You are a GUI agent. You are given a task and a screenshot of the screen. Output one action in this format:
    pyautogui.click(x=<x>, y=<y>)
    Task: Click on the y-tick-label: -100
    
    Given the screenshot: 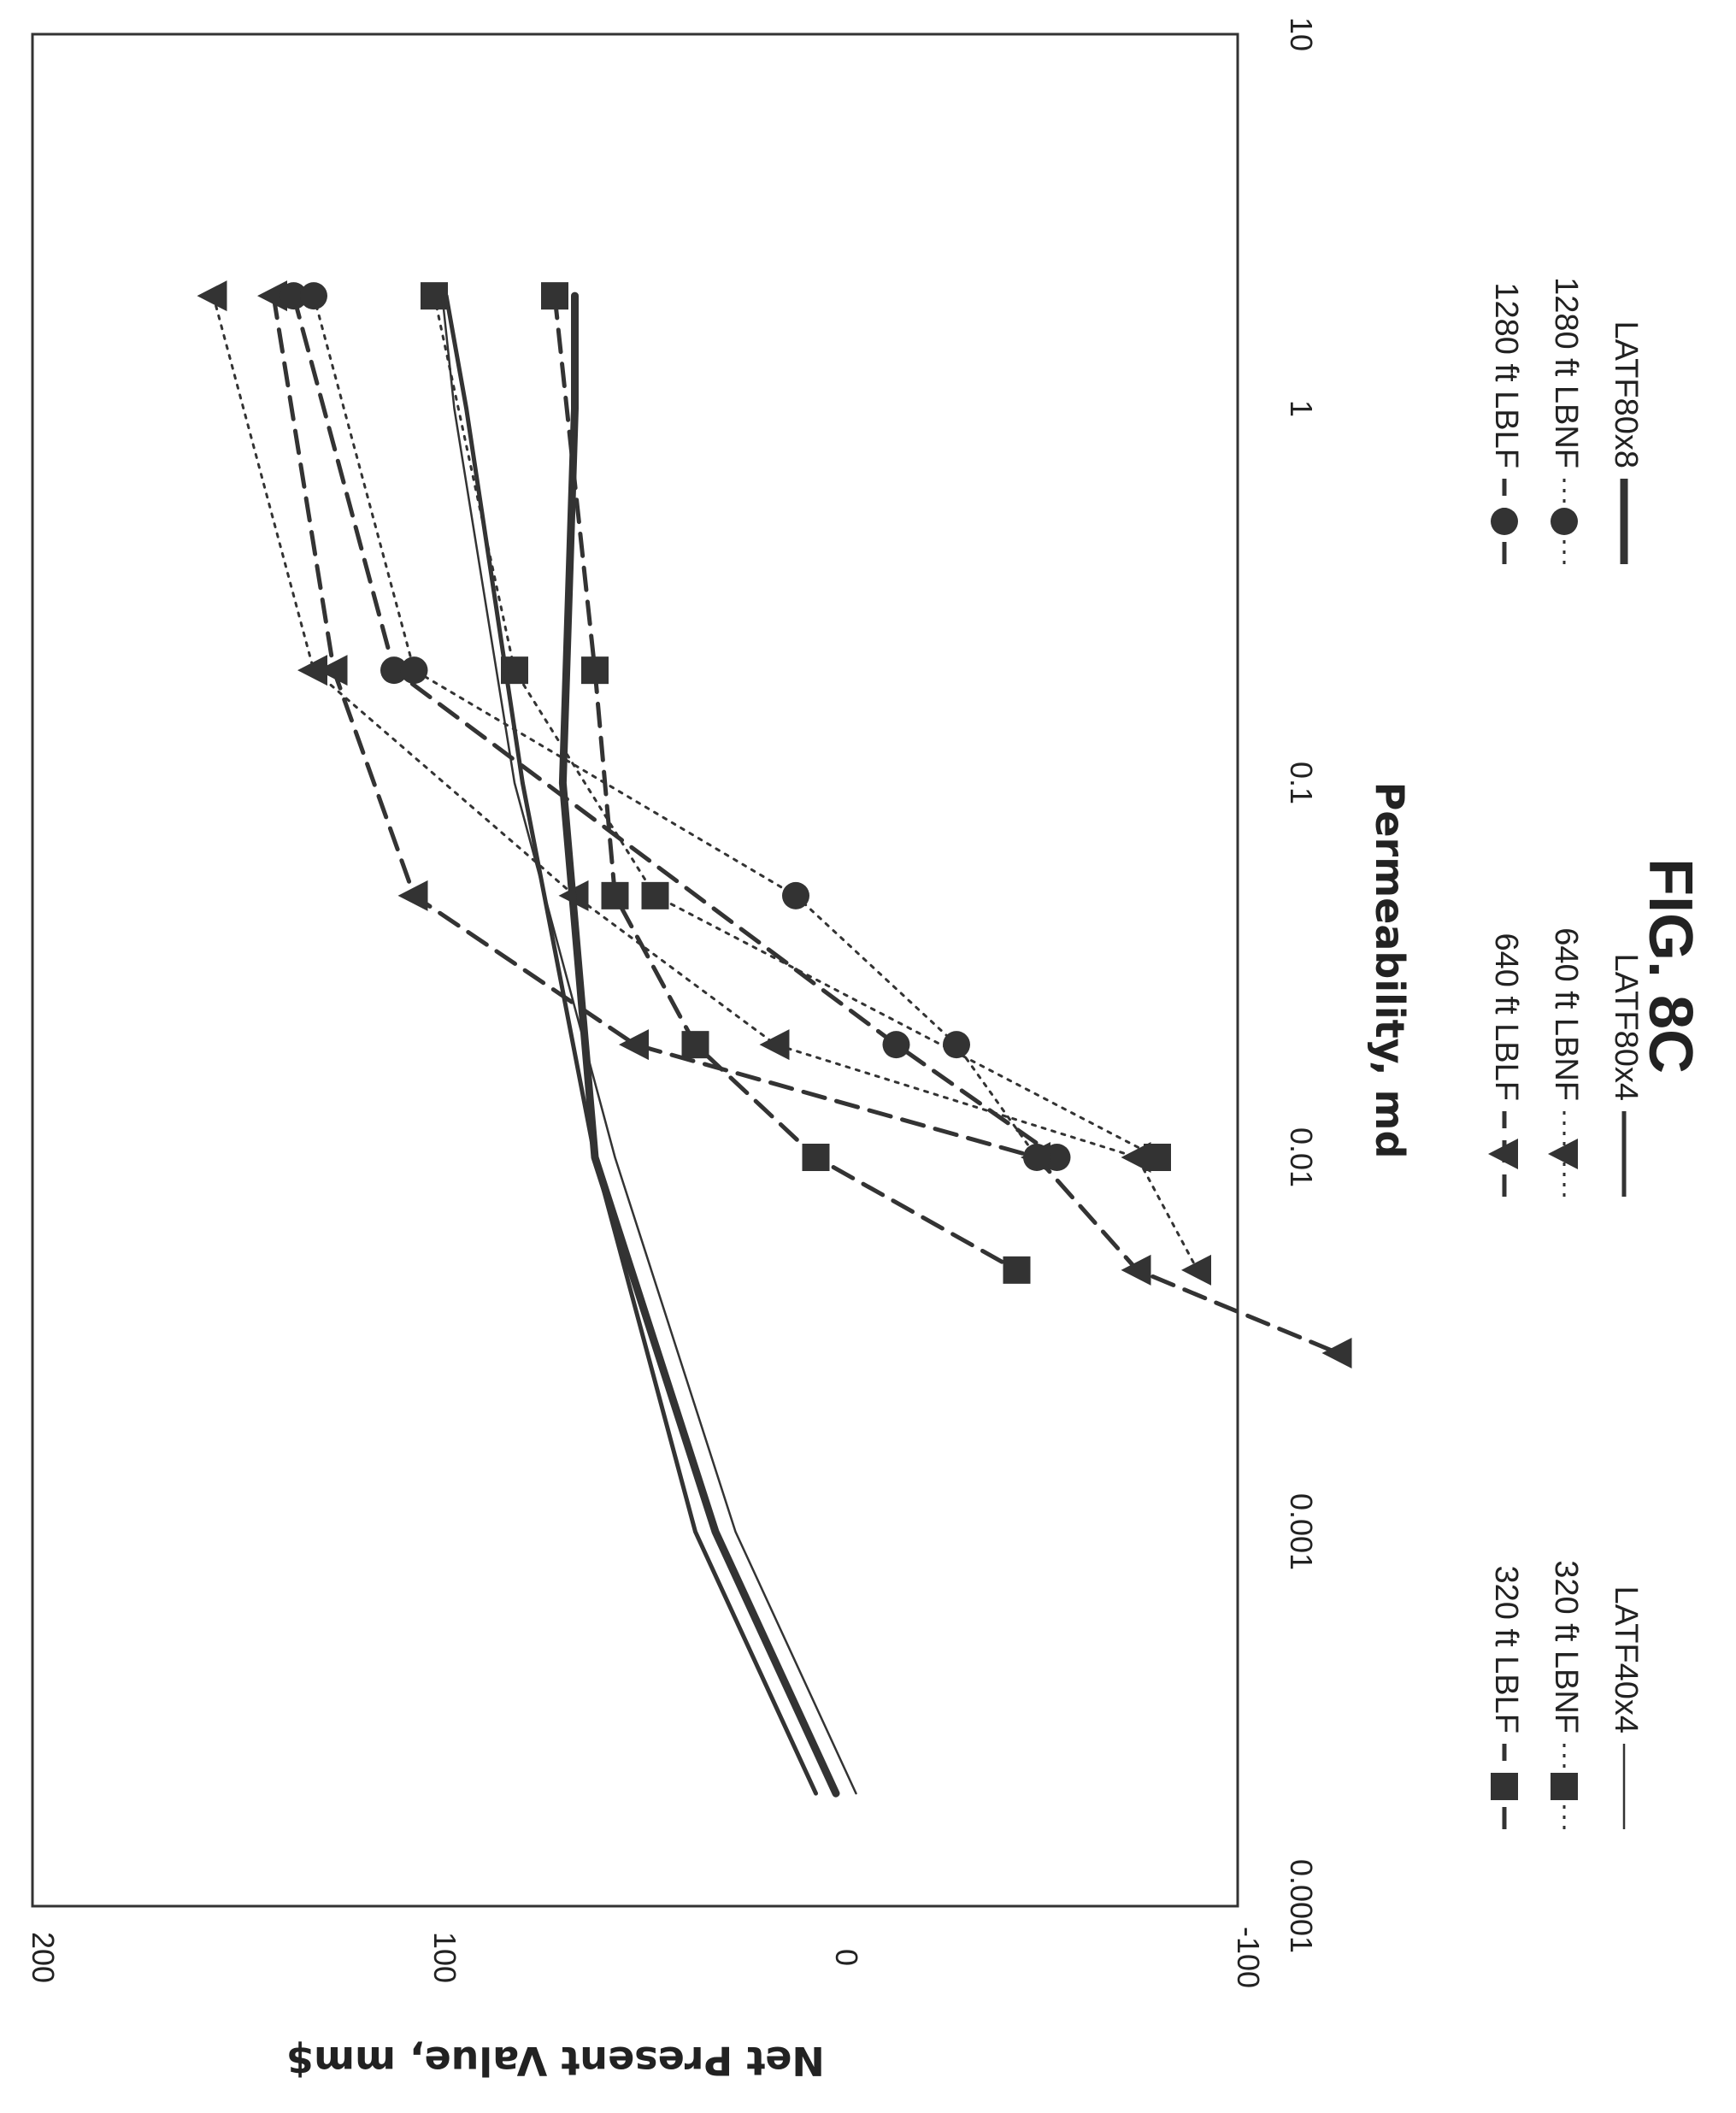 What is the action you would take?
    pyautogui.click(x=1248, y=1957)
    